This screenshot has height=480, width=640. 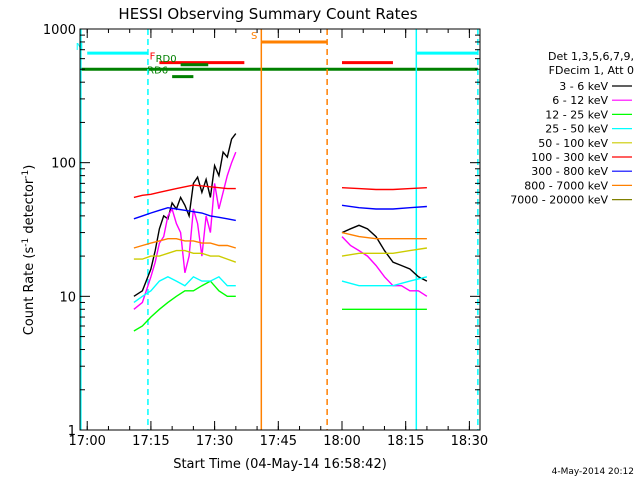 I want to click on legend-entry-label: 3 - 6 keV, so click(x=583, y=86).